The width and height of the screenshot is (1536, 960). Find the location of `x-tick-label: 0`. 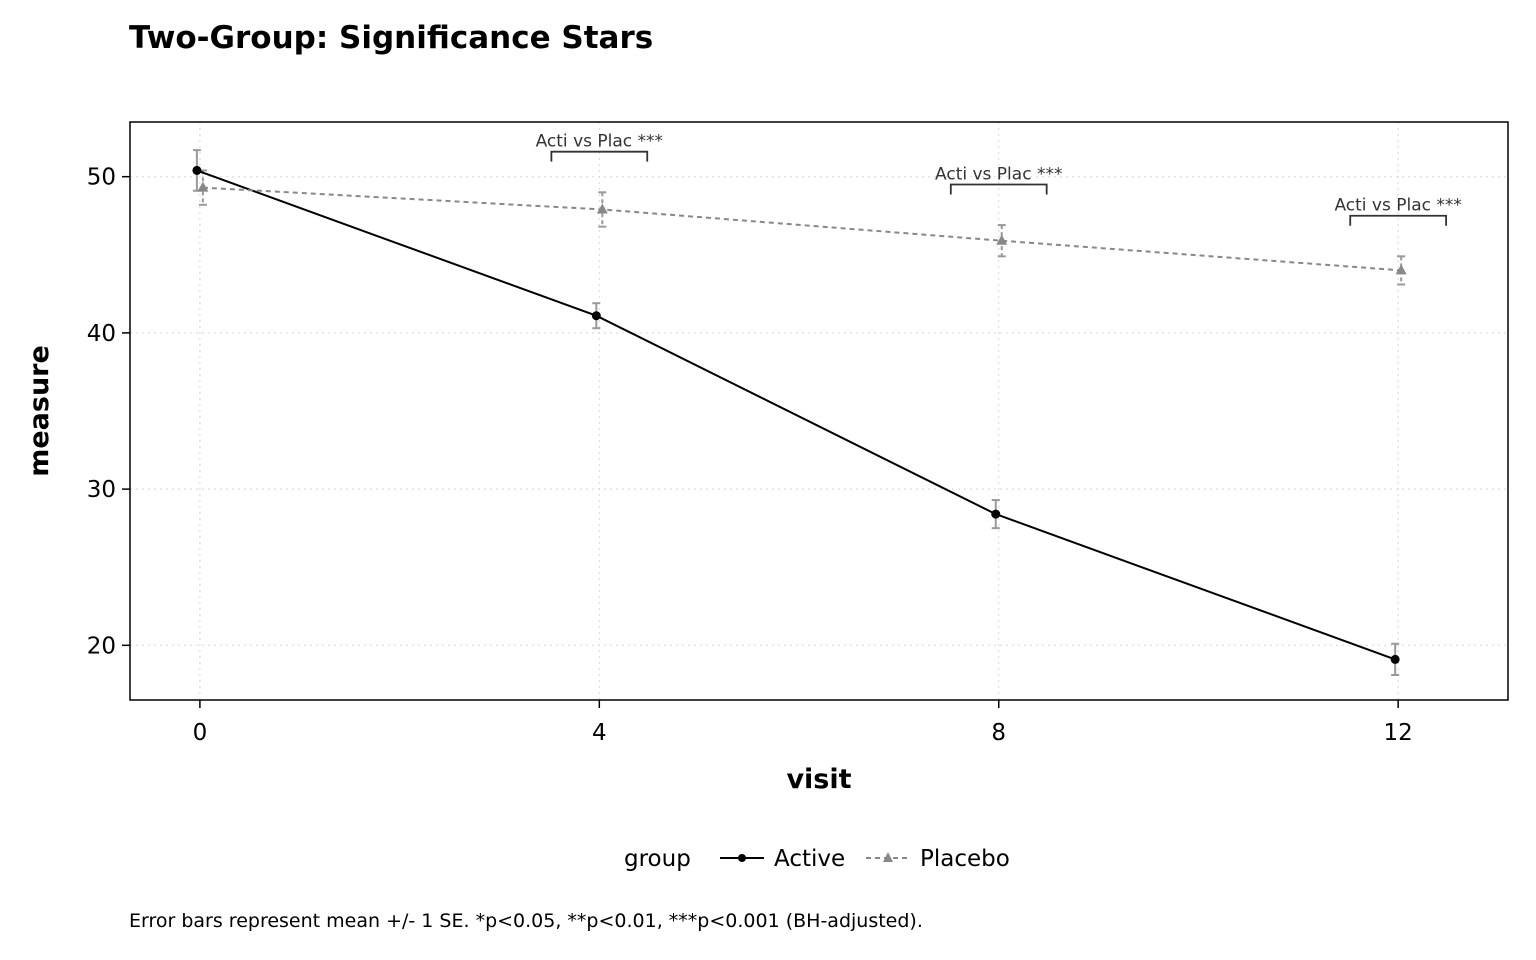

x-tick-label: 0 is located at coordinates (200, 733).